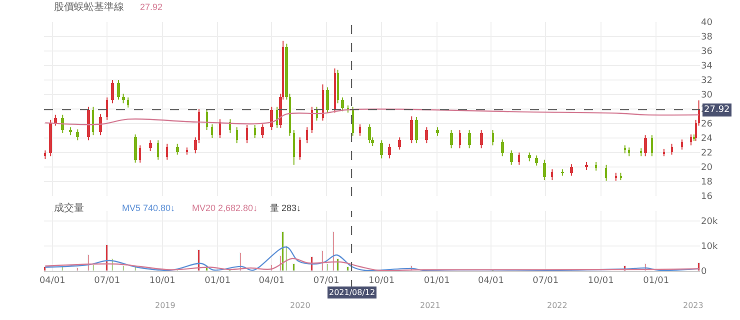 This screenshot has height=320, width=740. I want to click on y-tick-label: 36, so click(707, 52).